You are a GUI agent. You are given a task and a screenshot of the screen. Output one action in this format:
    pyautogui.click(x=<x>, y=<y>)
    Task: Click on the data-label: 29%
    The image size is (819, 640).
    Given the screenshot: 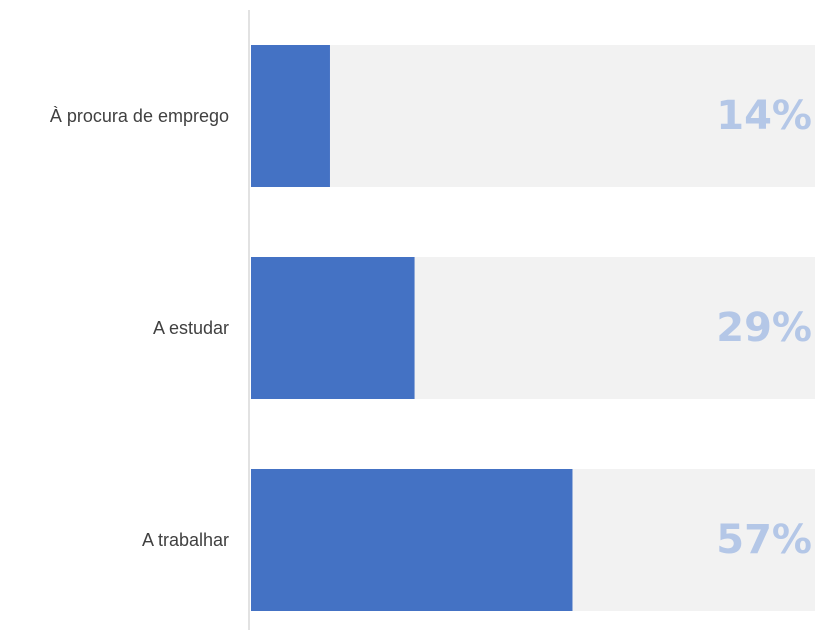 What is the action you would take?
    pyautogui.click(x=764, y=328)
    